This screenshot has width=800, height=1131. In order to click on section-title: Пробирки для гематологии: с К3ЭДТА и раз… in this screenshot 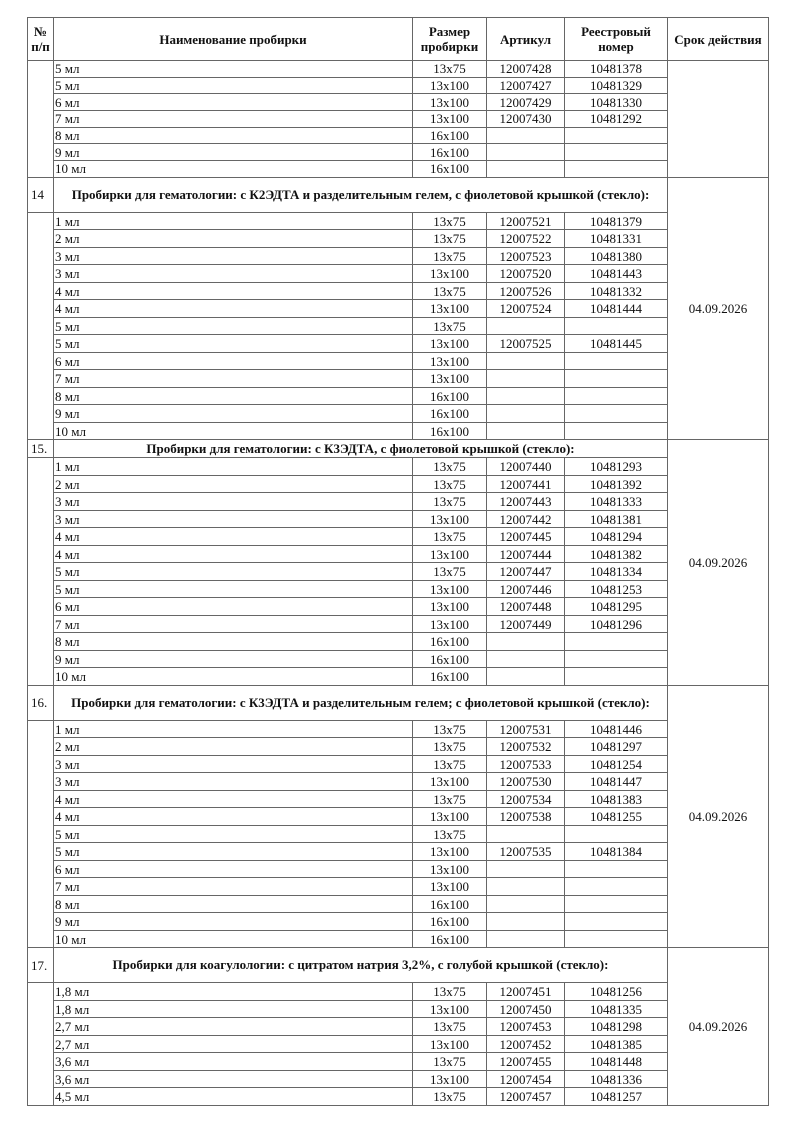, I will do `click(360, 702)`.